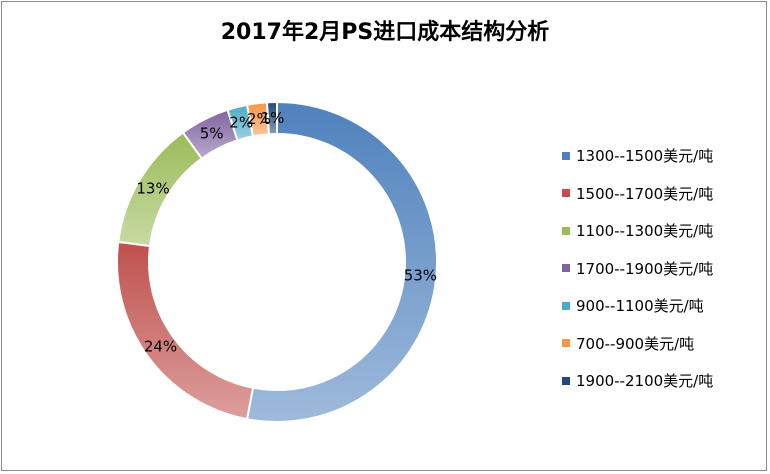 The width and height of the screenshot is (770, 474). Describe the element at coordinates (635, 343) in the screenshot. I see `legend-label: 700--900美元/吨` at that location.